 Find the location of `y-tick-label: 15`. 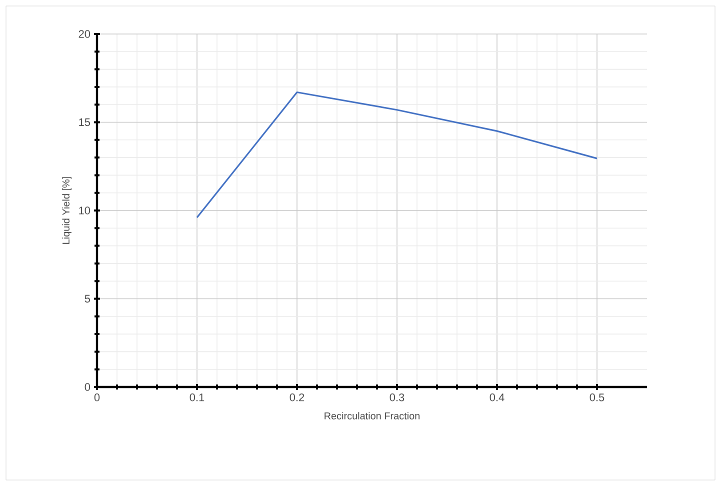

y-tick-label: 15 is located at coordinates (84, 122).